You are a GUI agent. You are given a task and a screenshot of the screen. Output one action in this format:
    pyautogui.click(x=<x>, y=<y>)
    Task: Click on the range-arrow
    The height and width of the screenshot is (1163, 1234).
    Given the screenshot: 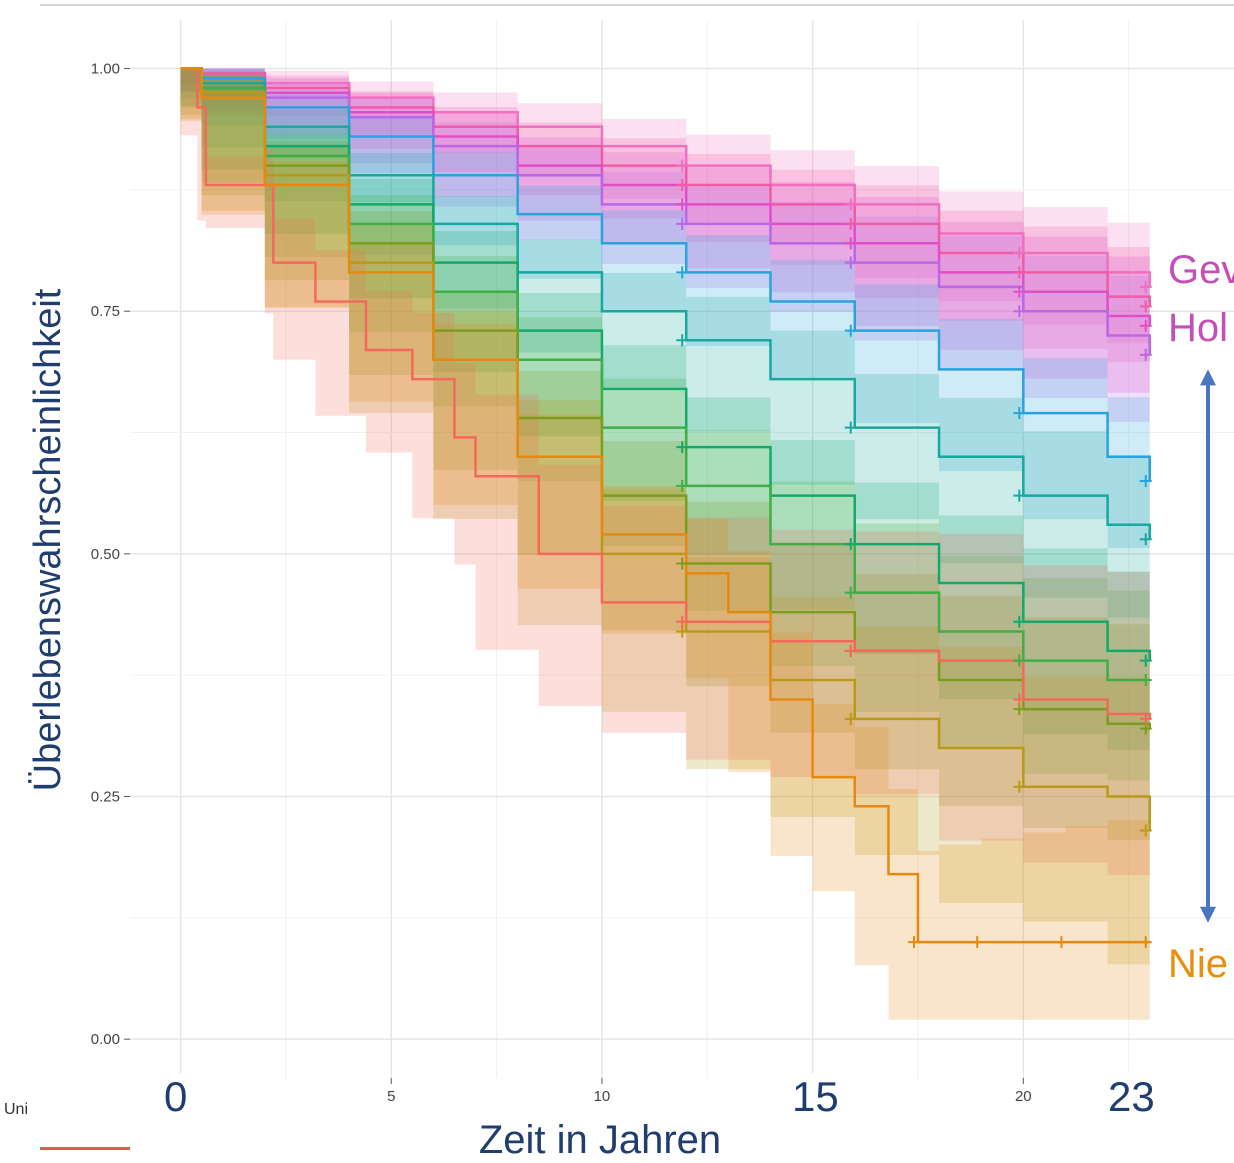 What is the action you would take?
    pyautogui.click(x=1208, y=646)
    